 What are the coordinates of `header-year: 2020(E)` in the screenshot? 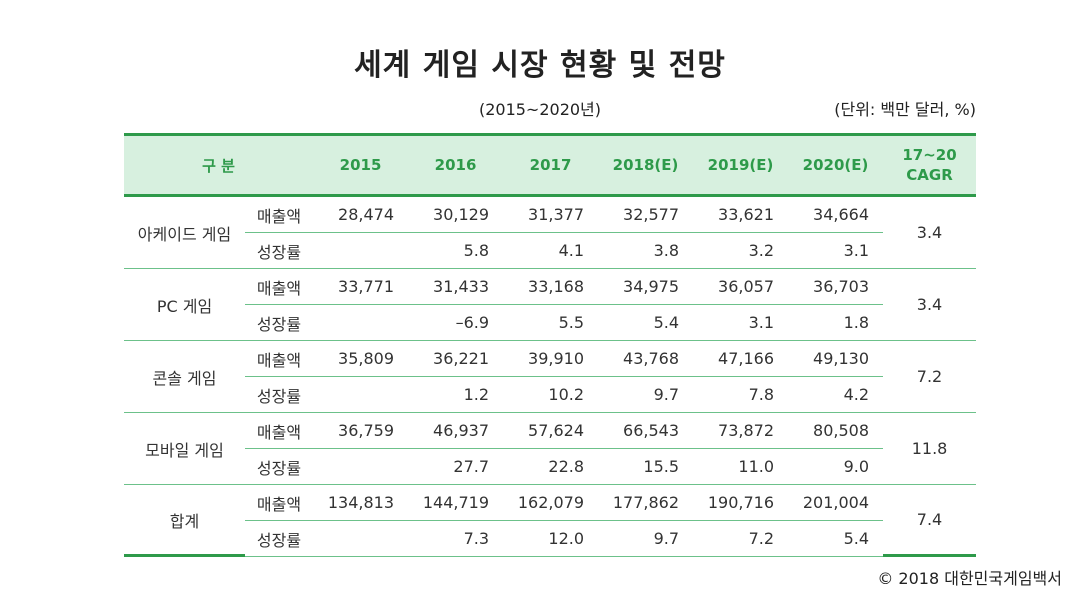 It's located at (836, 165).